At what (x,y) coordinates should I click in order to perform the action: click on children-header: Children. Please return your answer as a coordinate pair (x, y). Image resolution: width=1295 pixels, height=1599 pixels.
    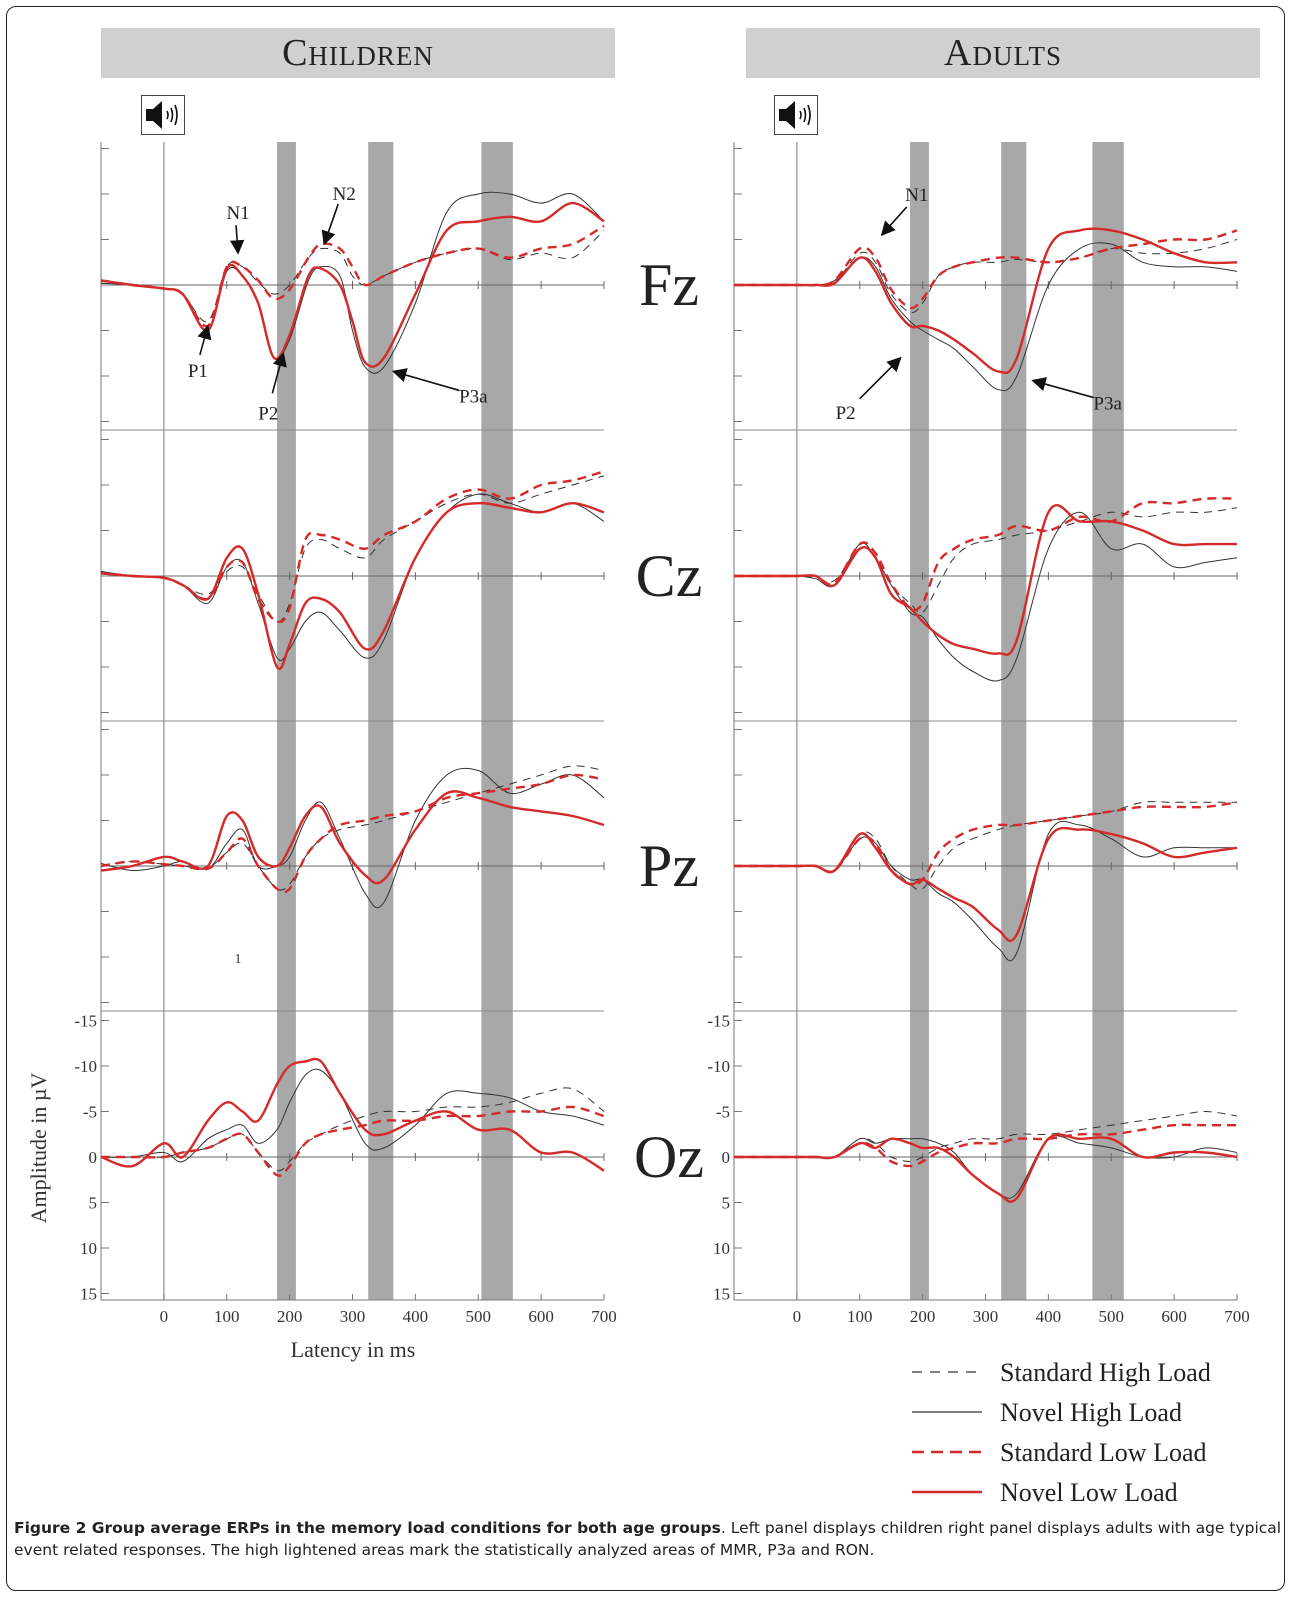
    Looking at the image, I should click on (358, 53).